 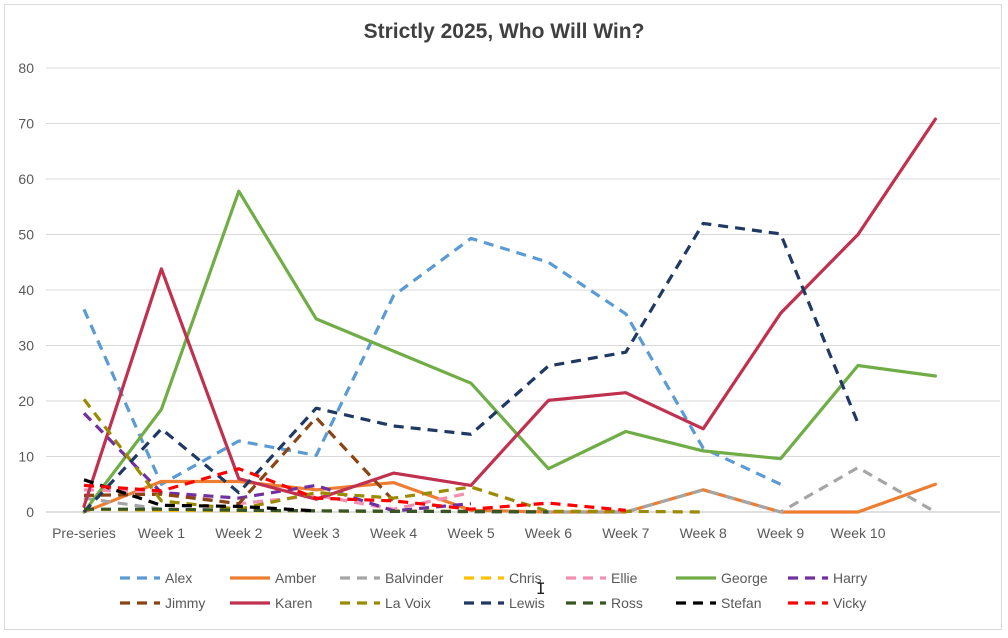 I want to click on y-tick-label: 30, so click(x=26, y=346).